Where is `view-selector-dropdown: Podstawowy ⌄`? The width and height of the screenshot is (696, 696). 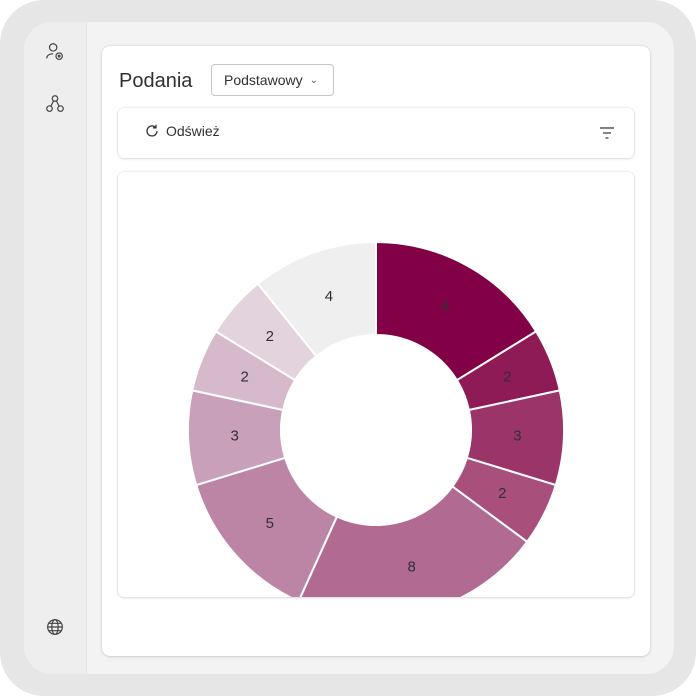
view-selector-dropdown: Podstawowy ⌄ is located at coordinates (272, 80).